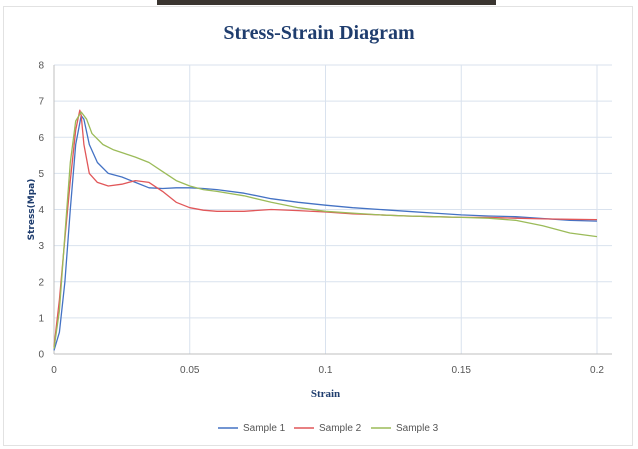 This screenshot has height=449, width=638. I want to click on legend: Sample 1 Sample 2 Sample 3, so click(328, 428).